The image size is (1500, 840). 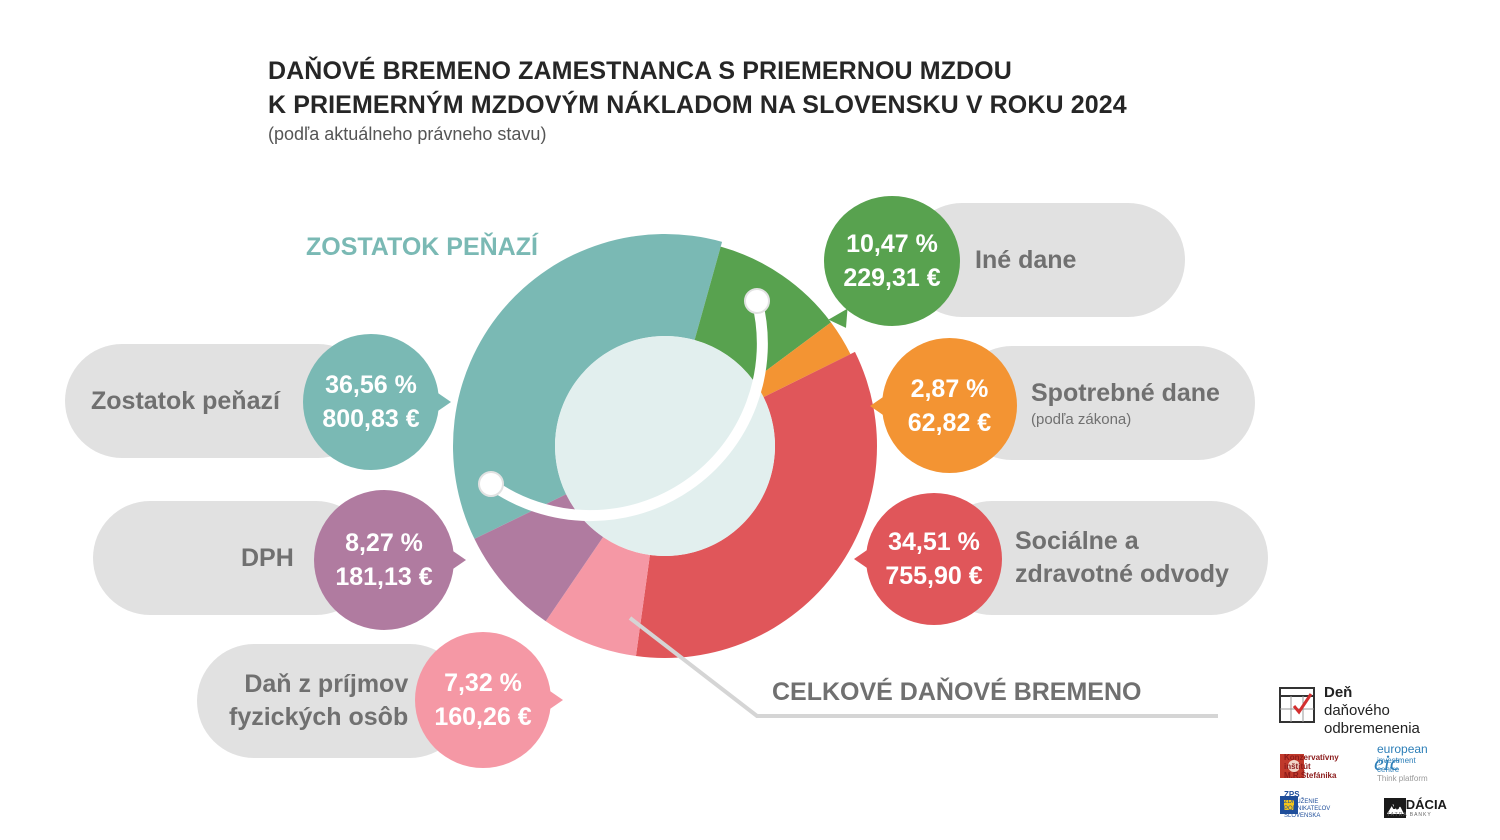 What do you see at coordinates (1310, 775) in the screenshot?
I see `logo-kisl-line3: M.R.Štefánika` at bounding box center [1310, 775].